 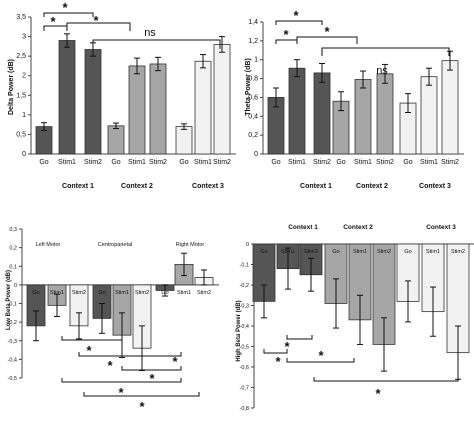 What do you see at coordinates (244, 286) in the screenshot?
I see `high-beta-ytick-label: -0,2` at bounding box center [244, 286].